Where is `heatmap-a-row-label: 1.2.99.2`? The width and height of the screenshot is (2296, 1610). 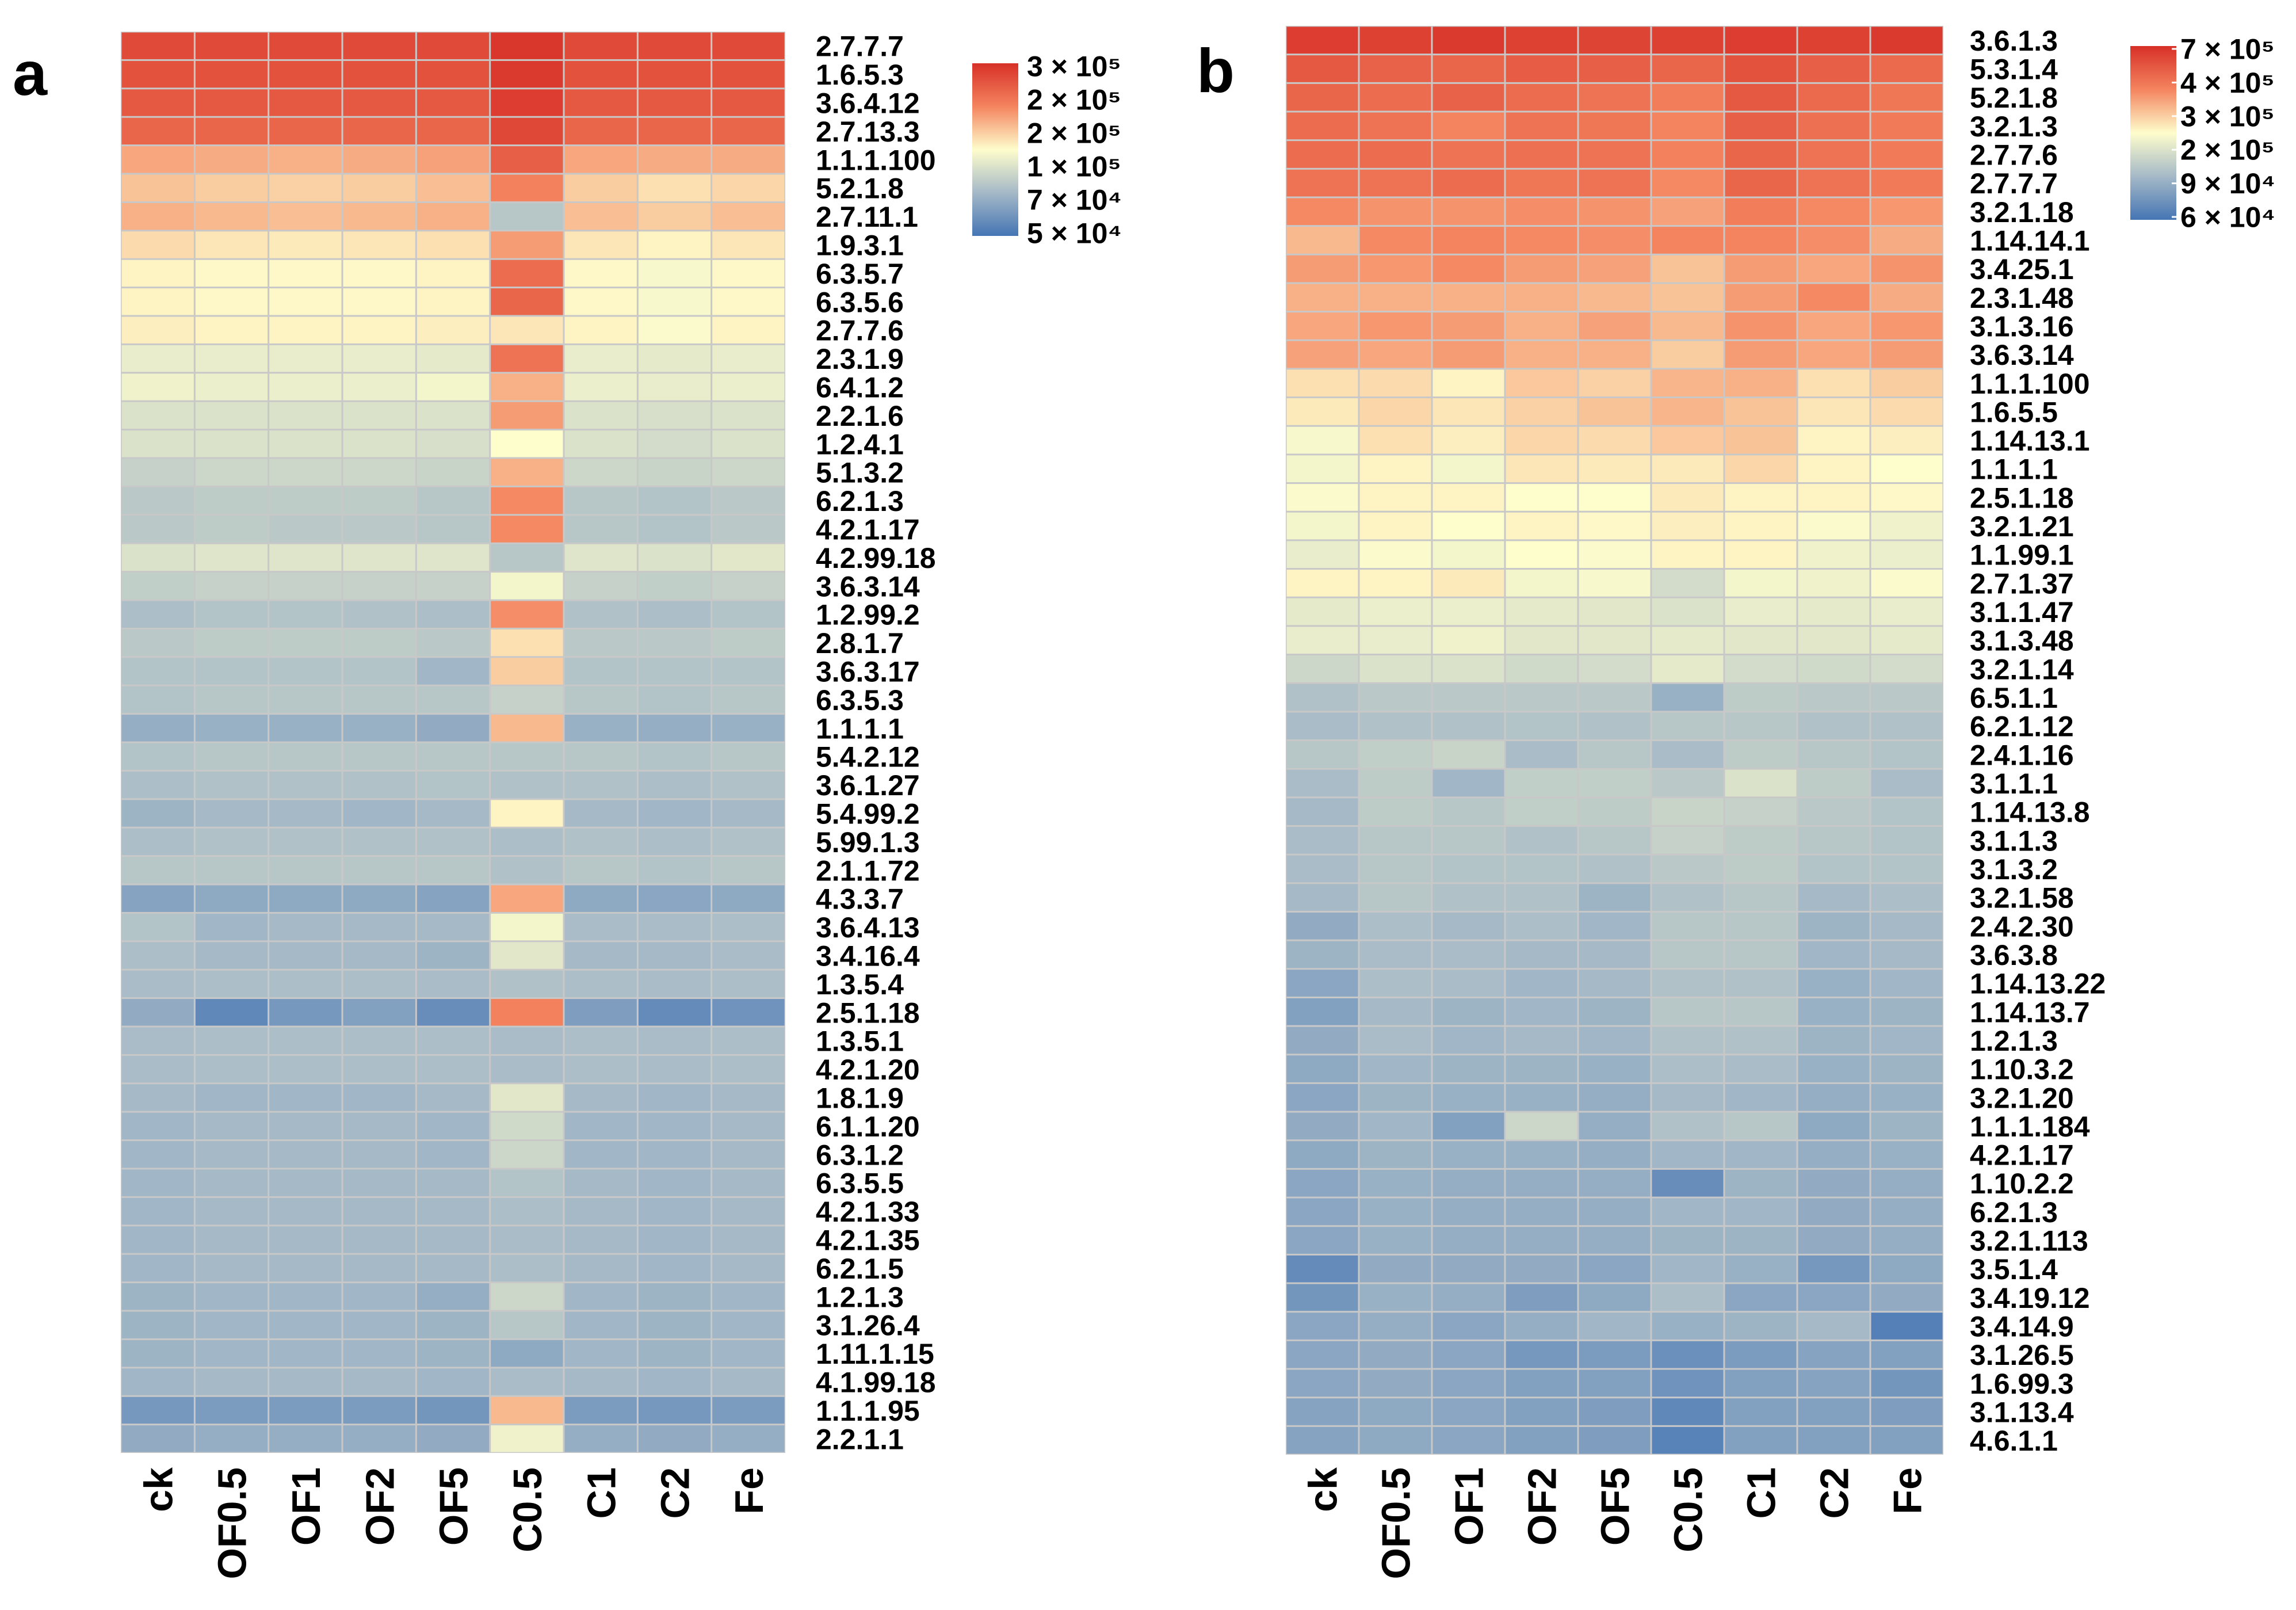
heatmap-a-row-label: 1.2.99.2 is located at coordinates (868, 615).